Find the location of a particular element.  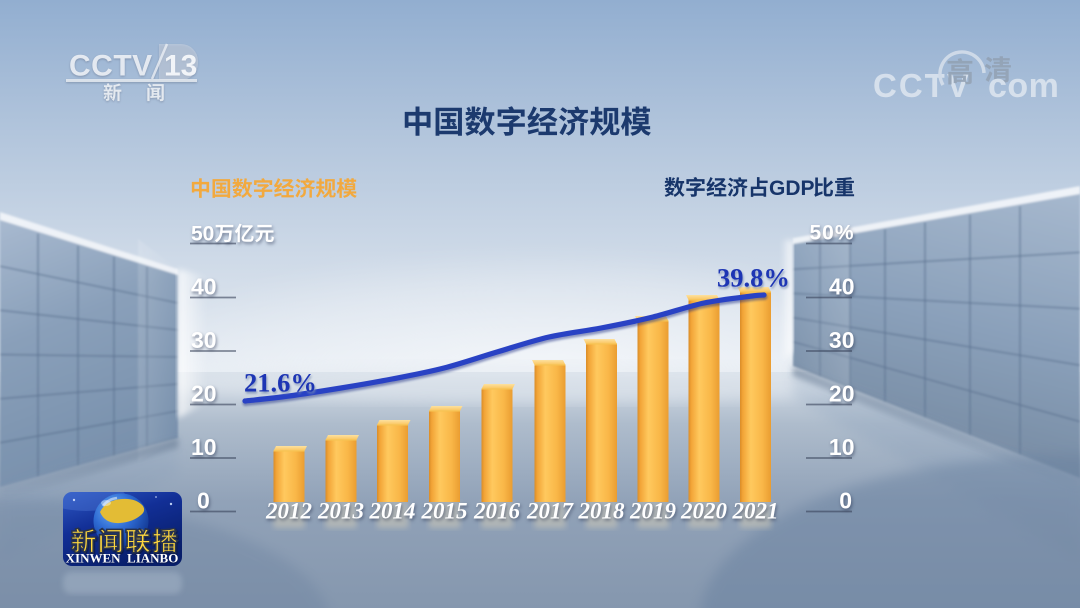

svg-text: 13 is located at coordinates (180, 66).